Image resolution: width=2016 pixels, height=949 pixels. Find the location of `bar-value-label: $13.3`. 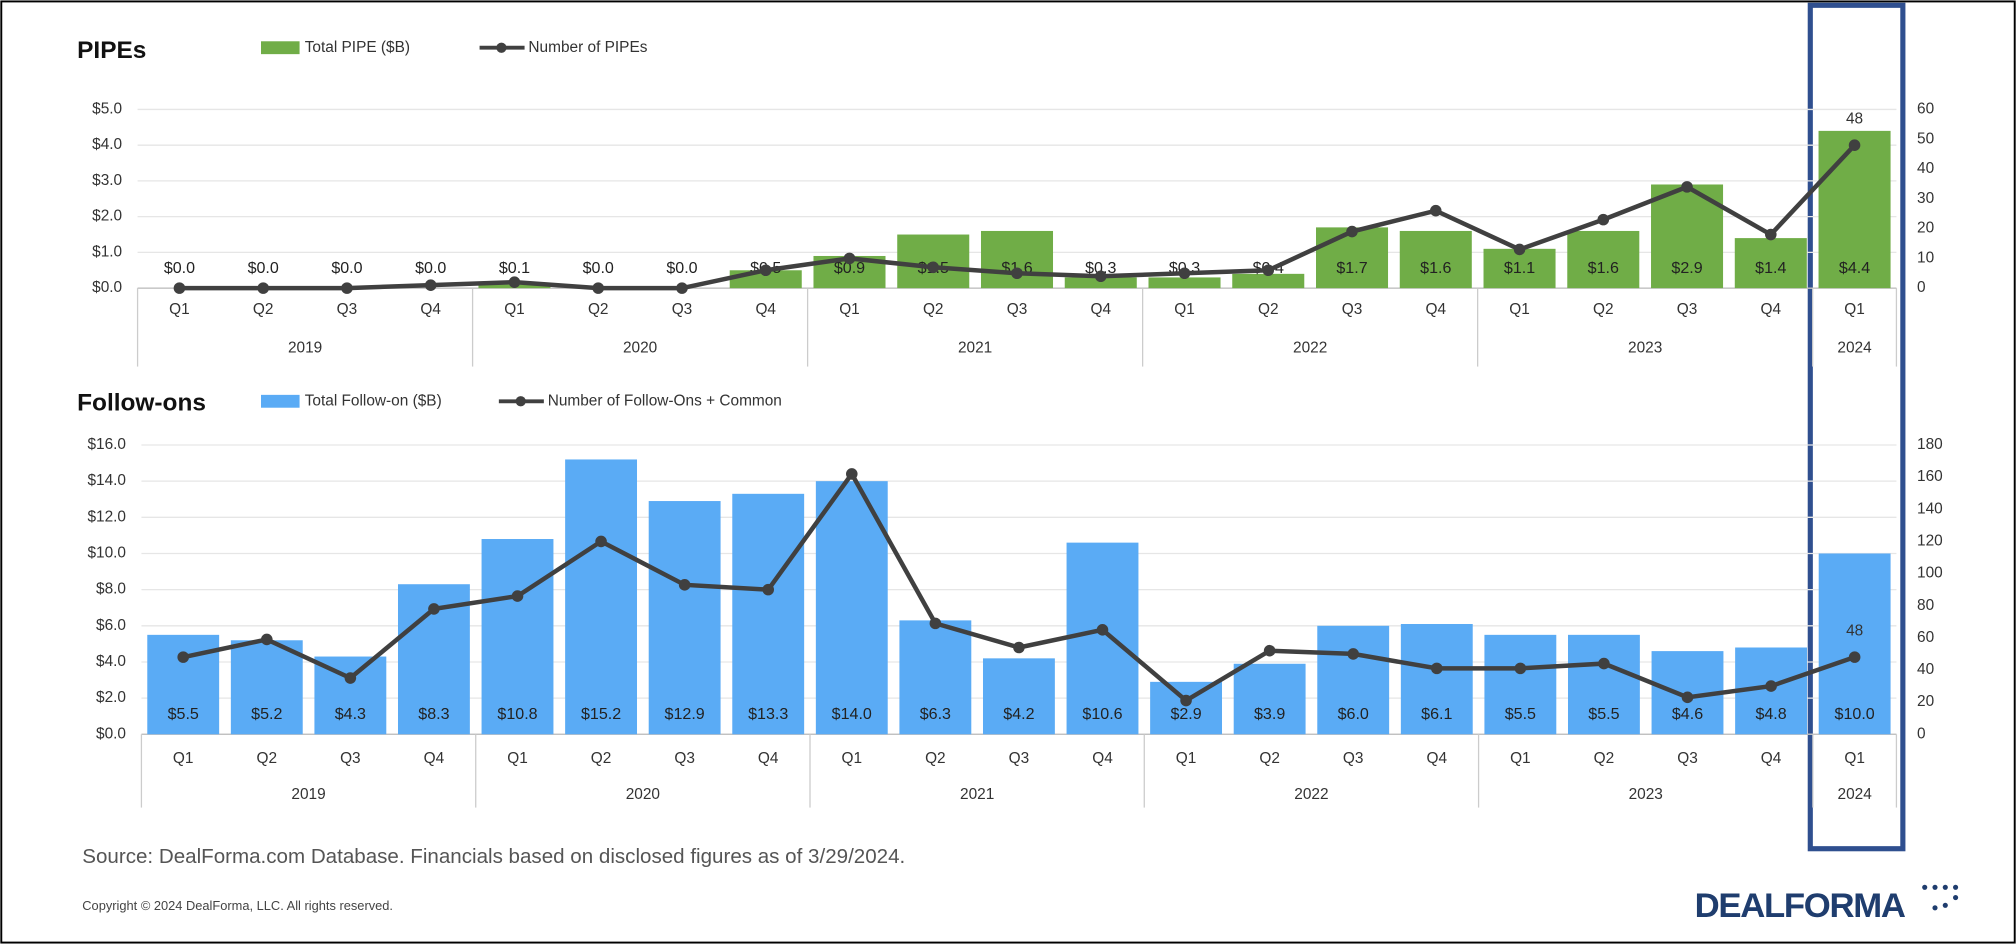

bar-value-label: $13.3 is located at coordinates (768, 714).